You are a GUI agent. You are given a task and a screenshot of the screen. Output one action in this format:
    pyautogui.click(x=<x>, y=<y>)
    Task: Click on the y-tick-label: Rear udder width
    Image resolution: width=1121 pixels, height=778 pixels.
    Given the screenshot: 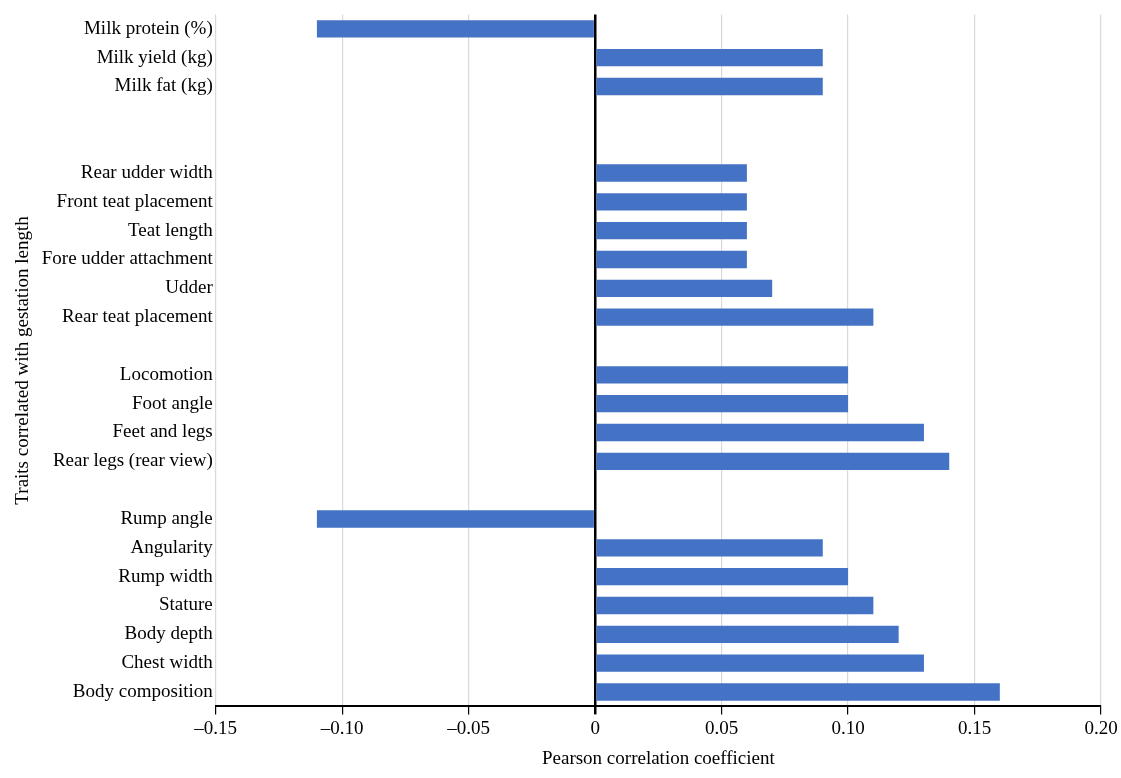 What is the action you would take?
    pyautogui.click(x=147, y=171)
    